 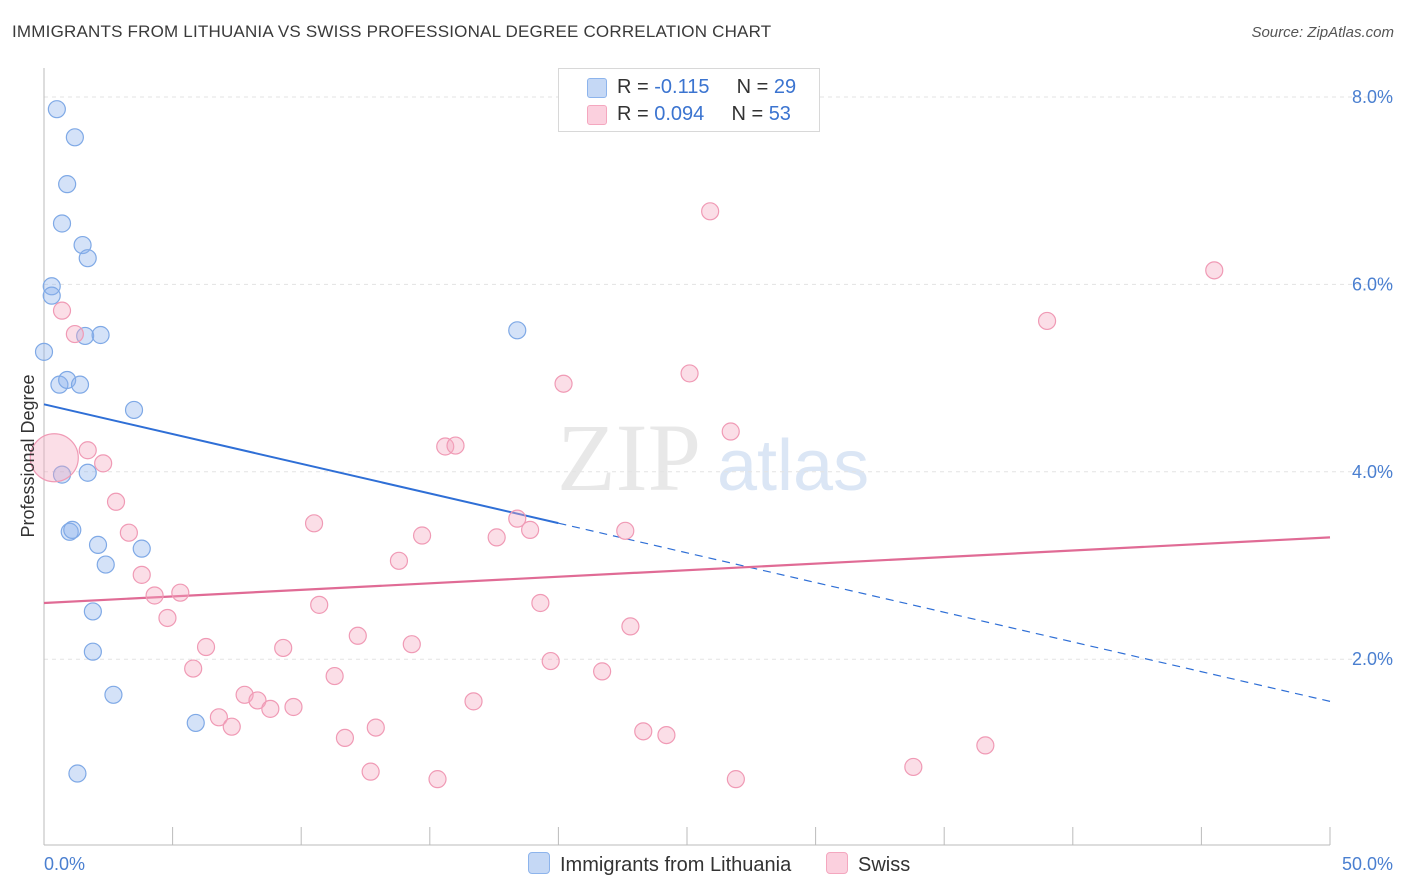 I want to click on watermark: ZIP atlas, so click(x=713, y=457).